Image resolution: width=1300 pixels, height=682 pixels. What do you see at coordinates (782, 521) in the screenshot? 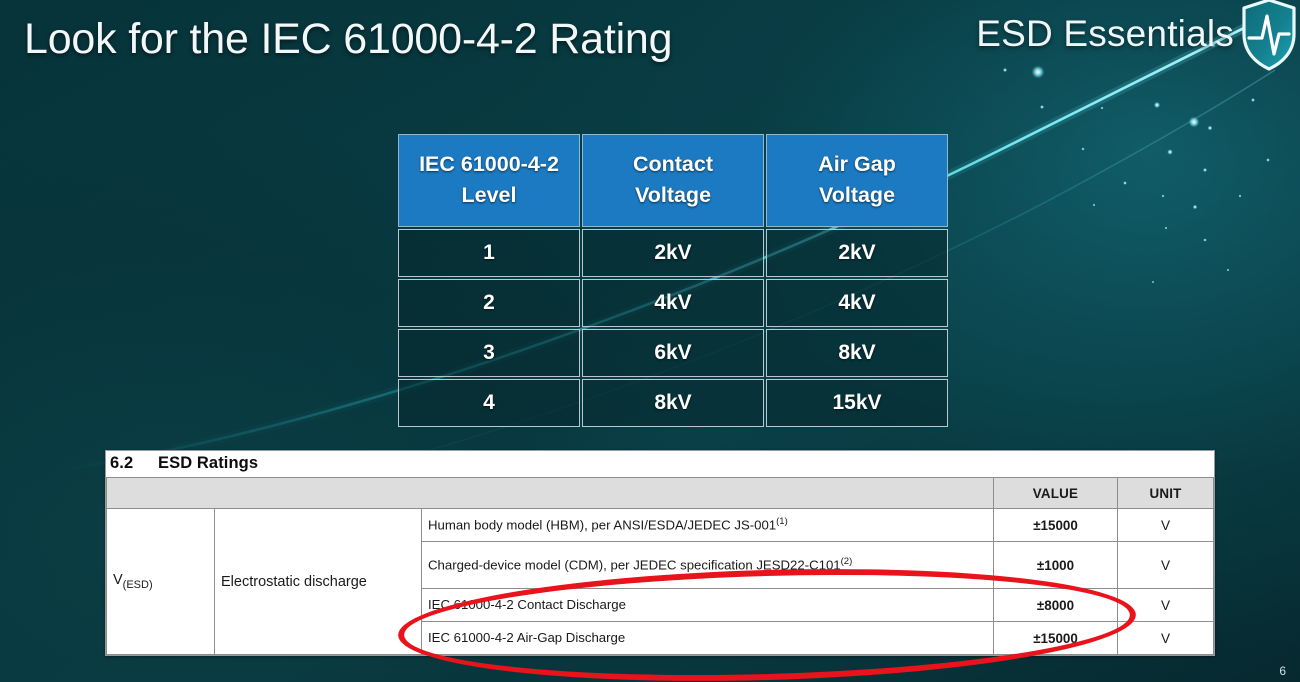
I see `footnote-marker: (1)` at bounding box center [782, 521].